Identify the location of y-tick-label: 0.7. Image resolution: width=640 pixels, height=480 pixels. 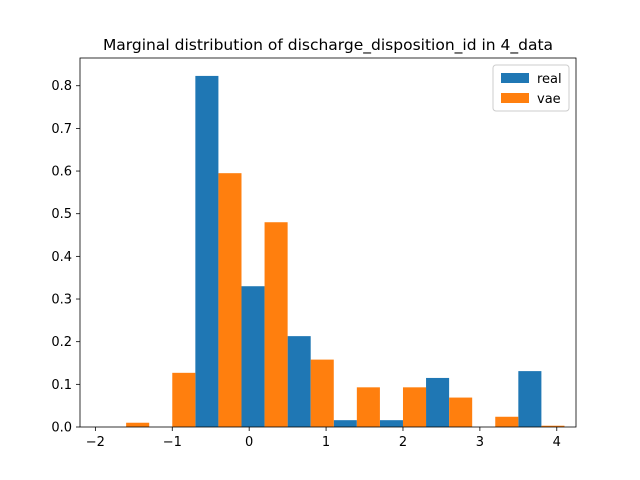
(61, 129).